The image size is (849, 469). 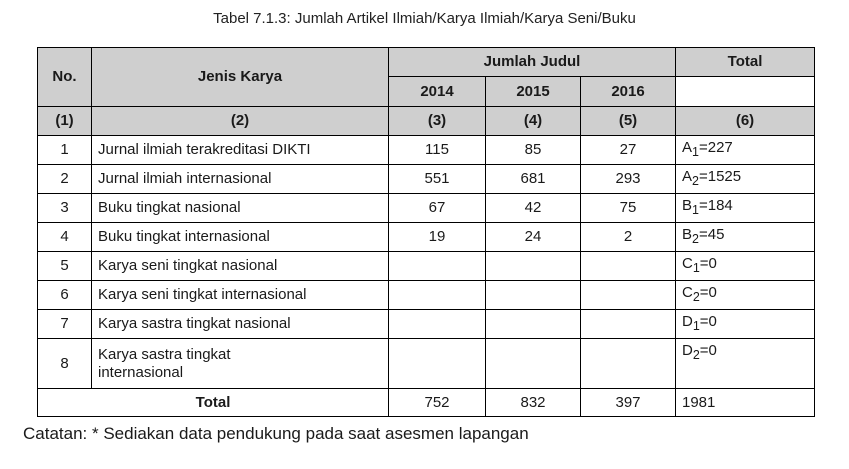 What do you see at coordinates (64, 295) in the screenshot?
I see `row-no: 6` at bounding box center [64, 295].